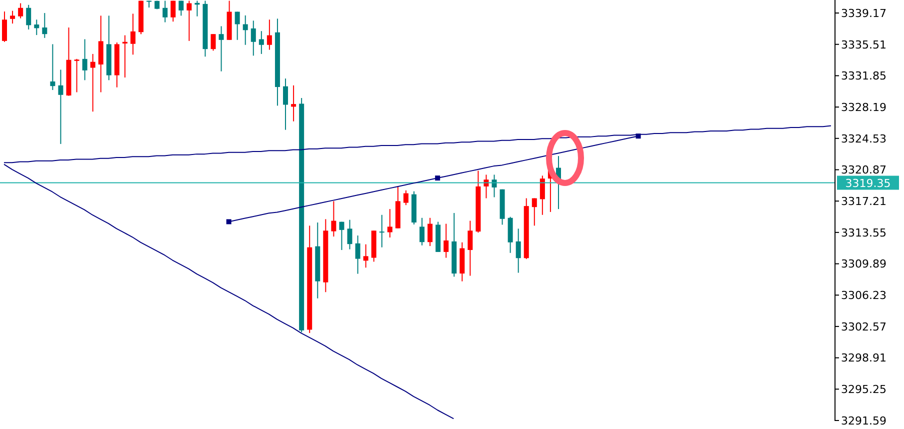 The image size is (904, 429). I want to click on y-tick-label: 3339.17, so click(863, 13).